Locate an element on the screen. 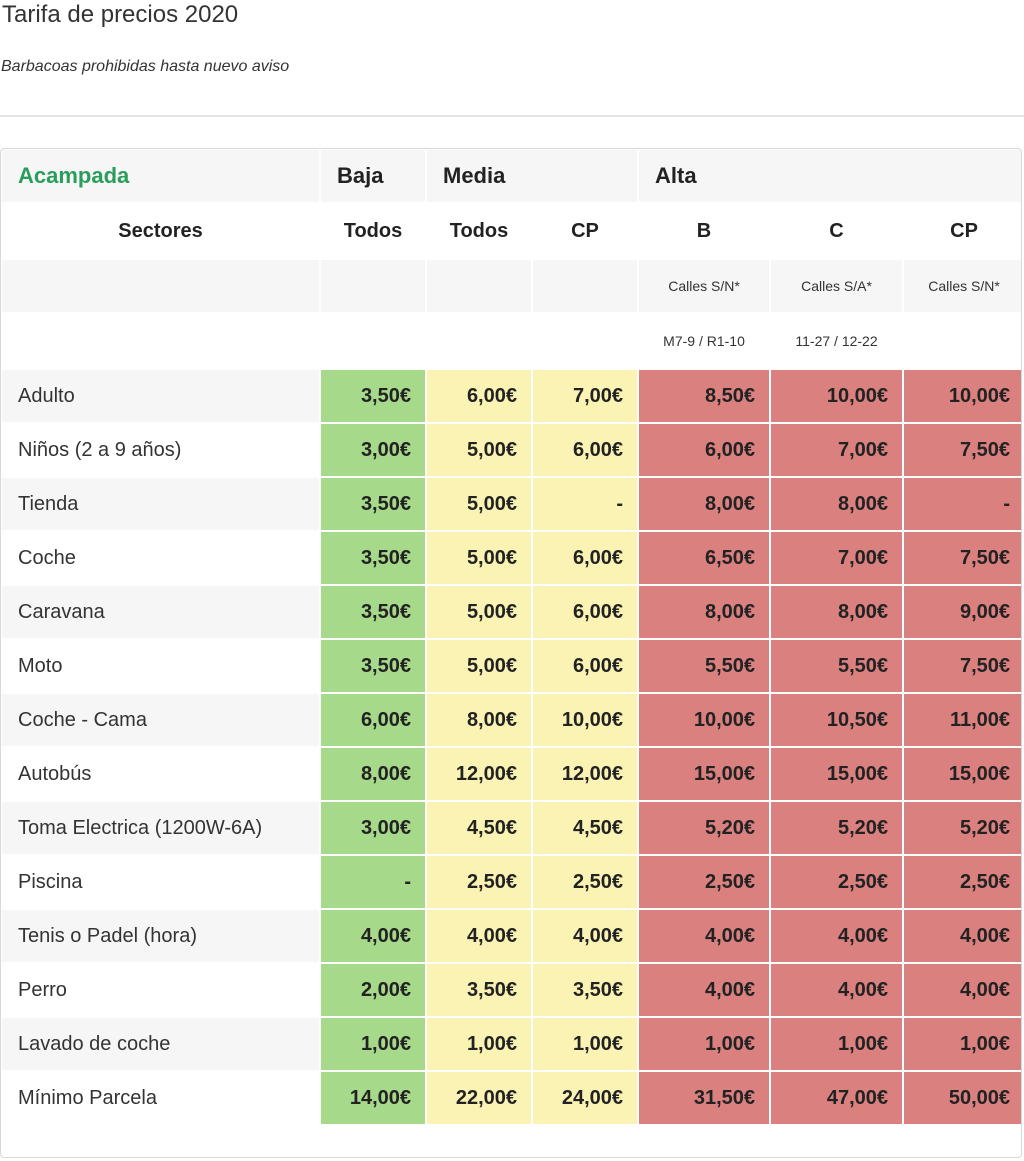  divider is located at coordinates (512, 116).